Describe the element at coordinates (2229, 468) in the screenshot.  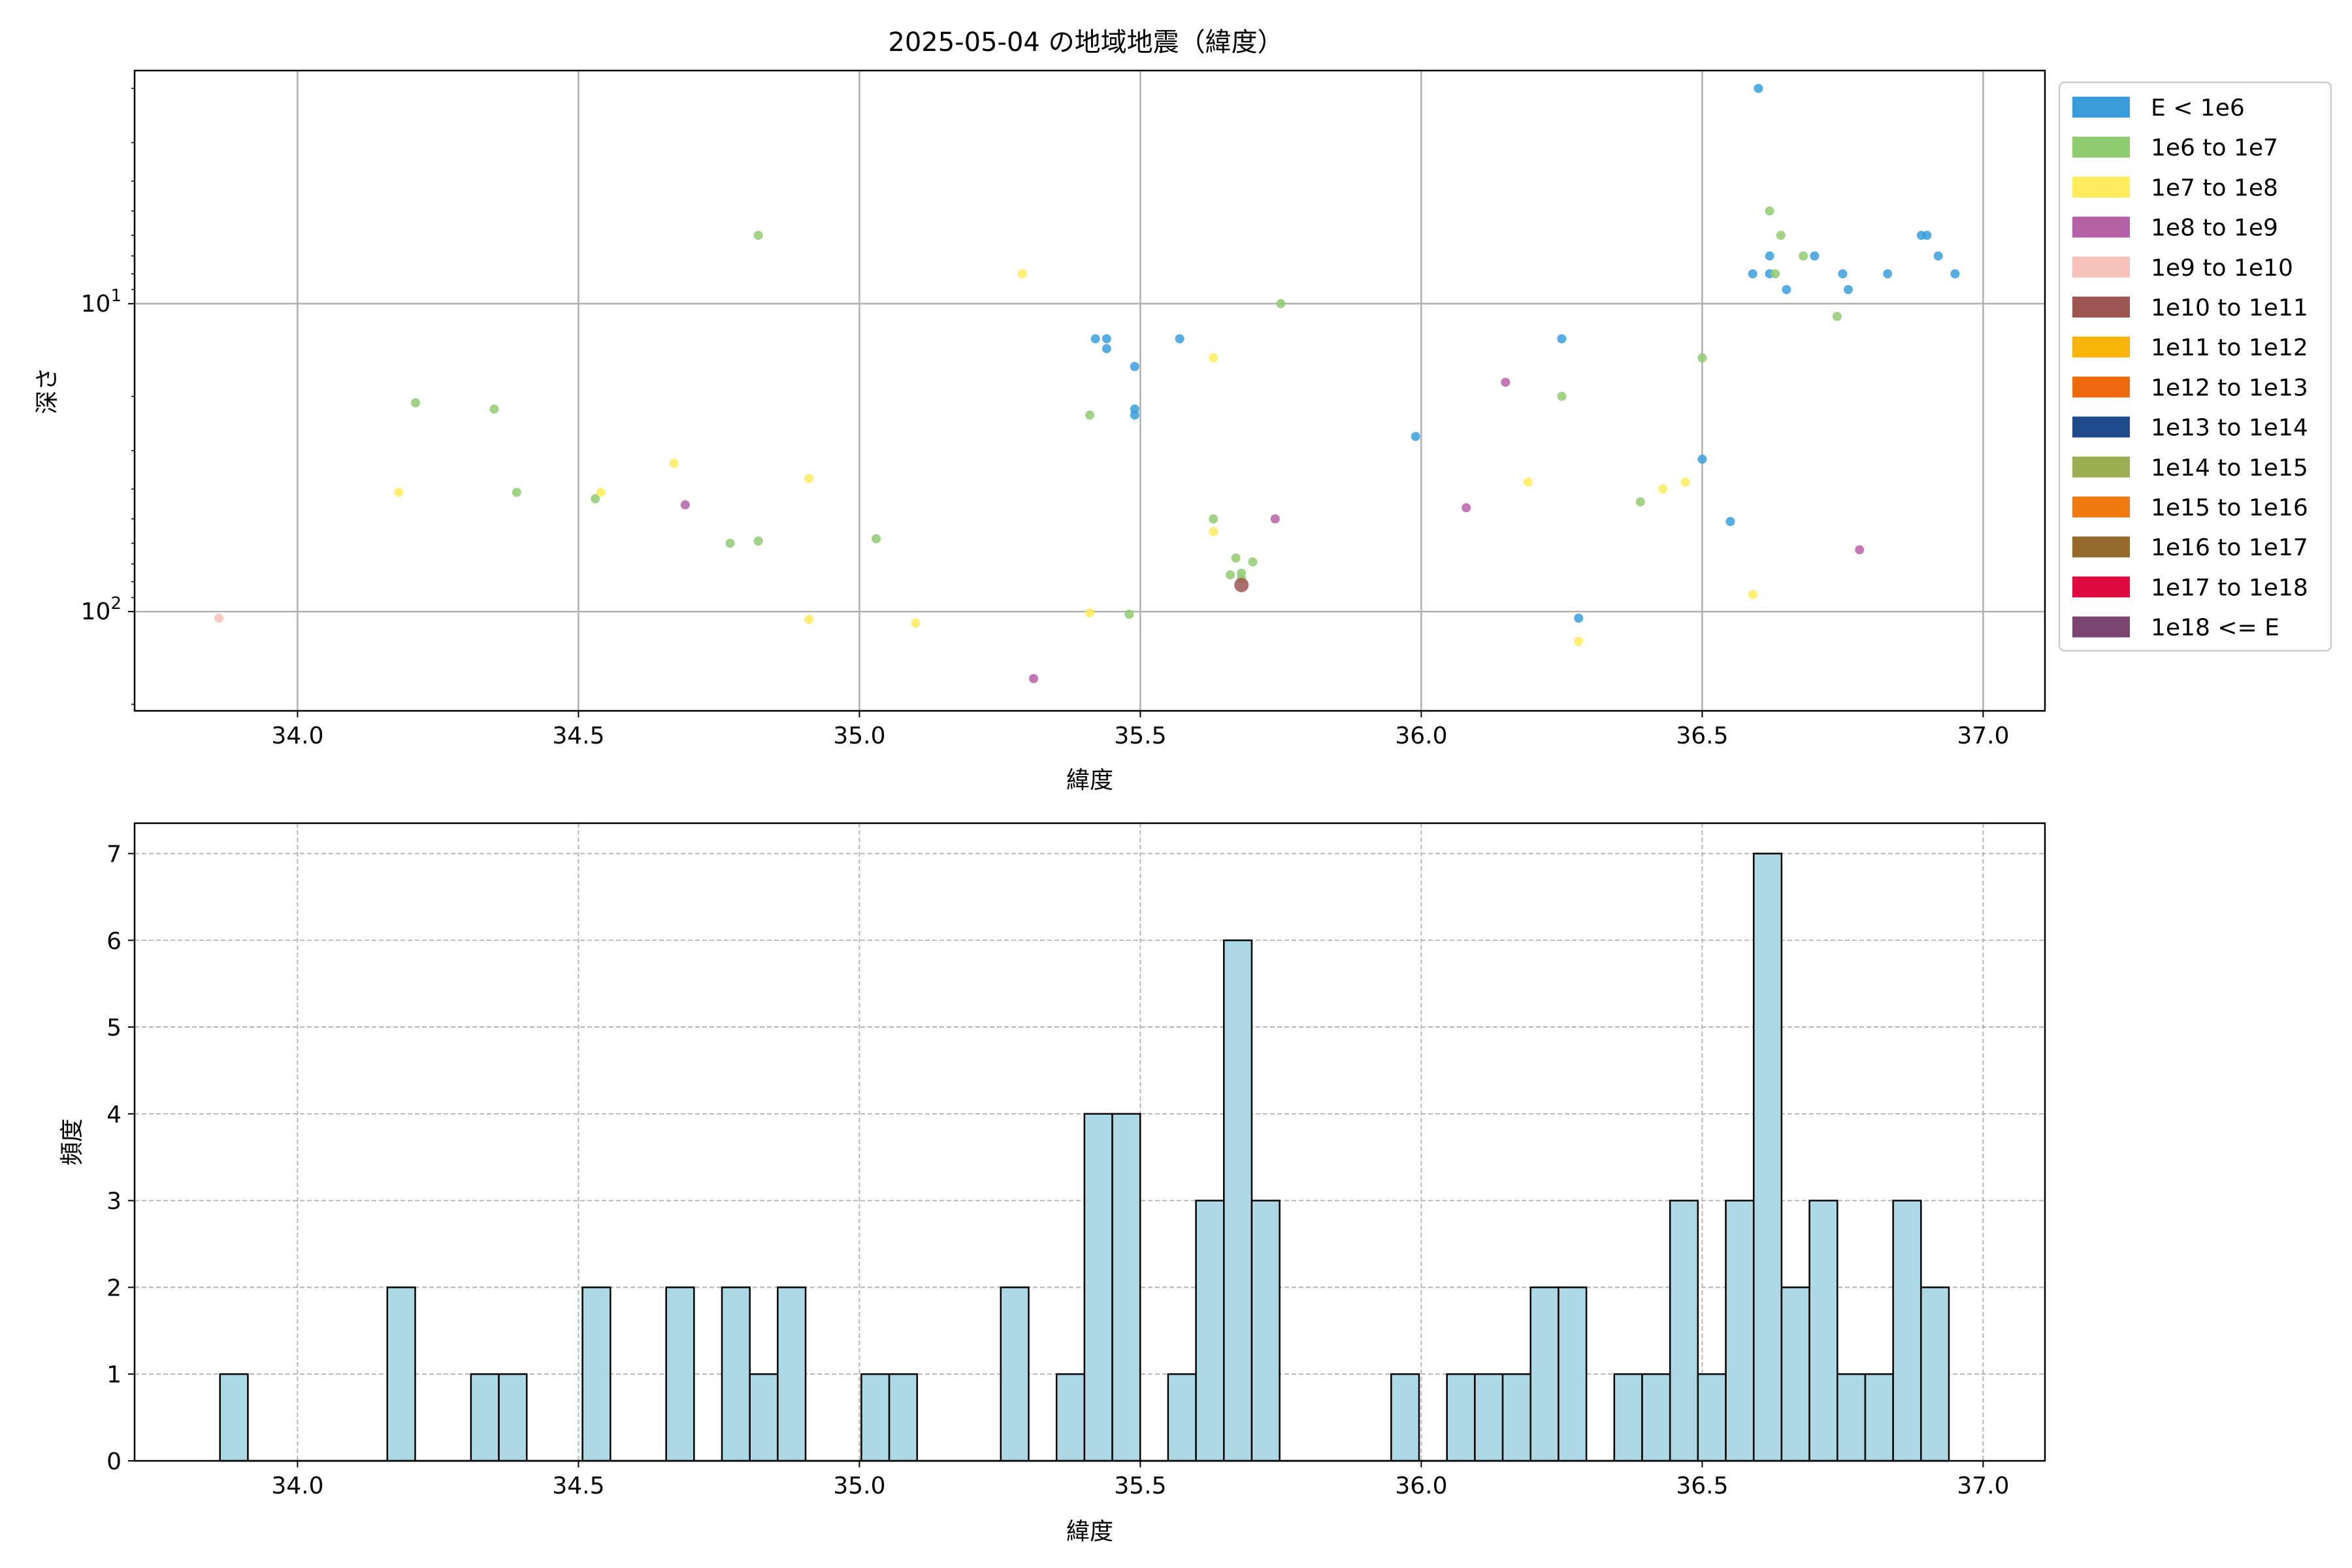
I see `legend-label-9: 1e14 to 1e15` at that location.